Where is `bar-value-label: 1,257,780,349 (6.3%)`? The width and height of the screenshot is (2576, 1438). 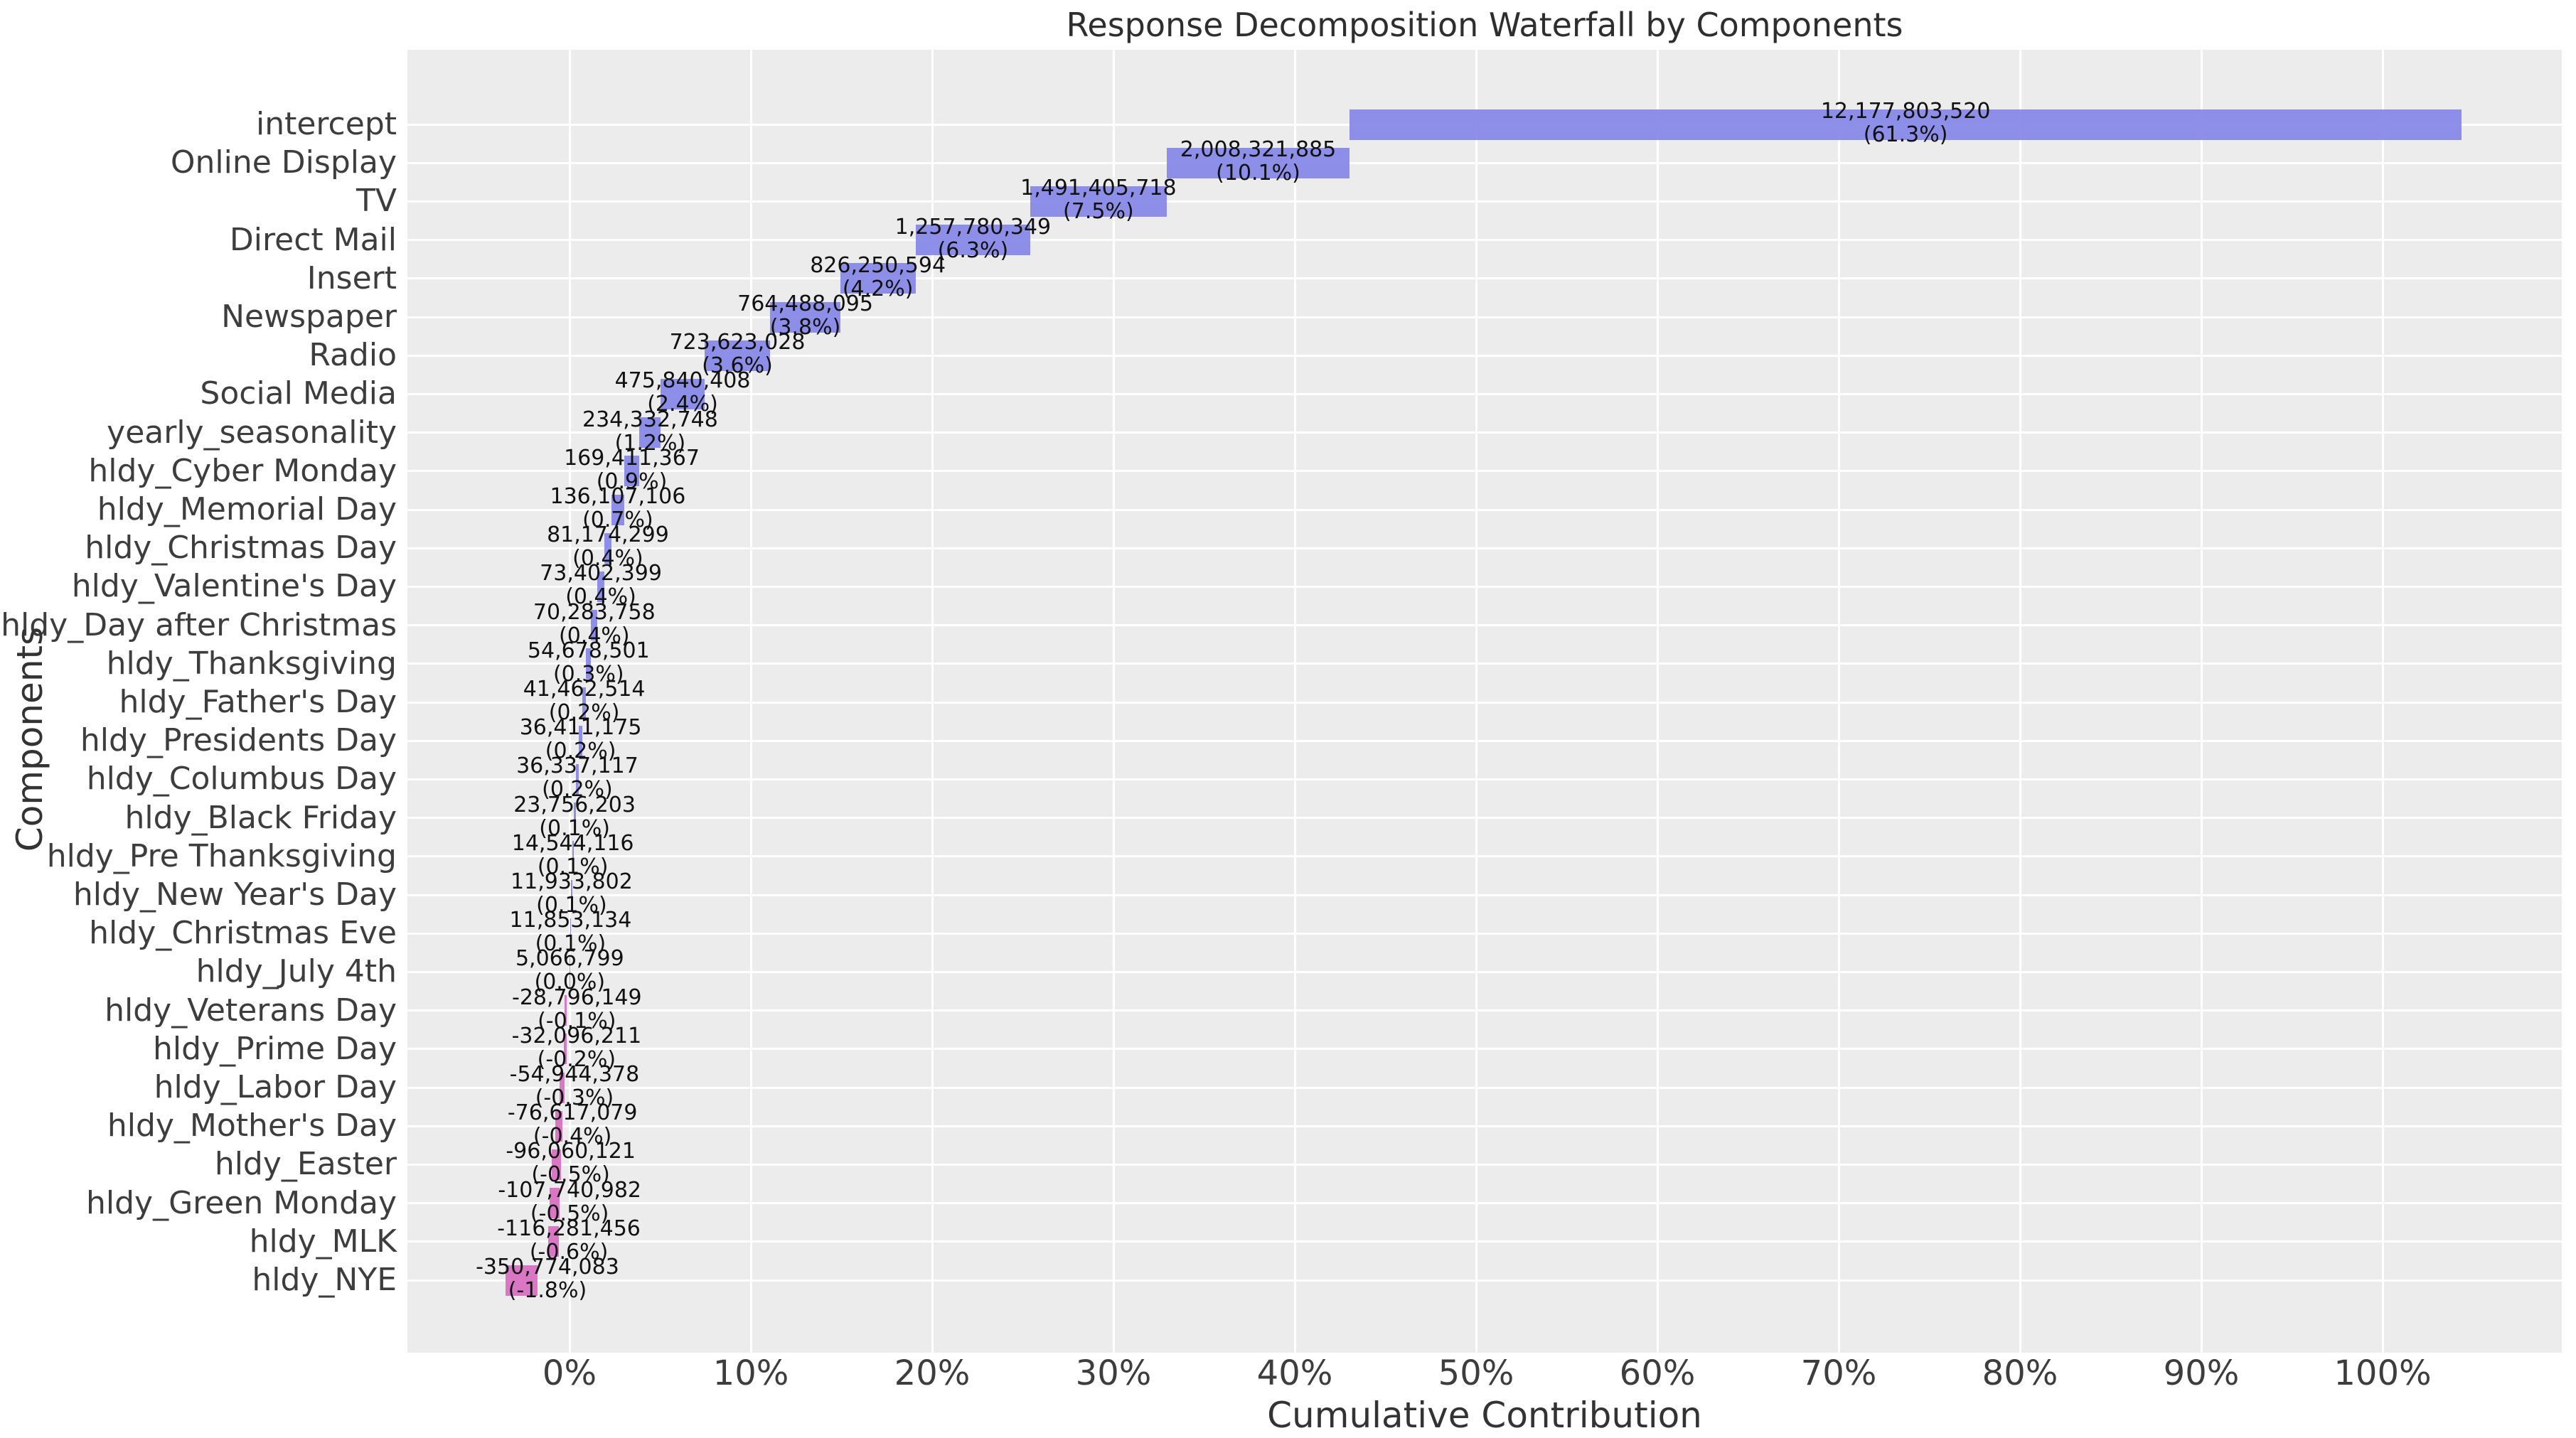
bar-value-label: 1,257,780,349 (6.3%) is located at coordinates (973, 238).